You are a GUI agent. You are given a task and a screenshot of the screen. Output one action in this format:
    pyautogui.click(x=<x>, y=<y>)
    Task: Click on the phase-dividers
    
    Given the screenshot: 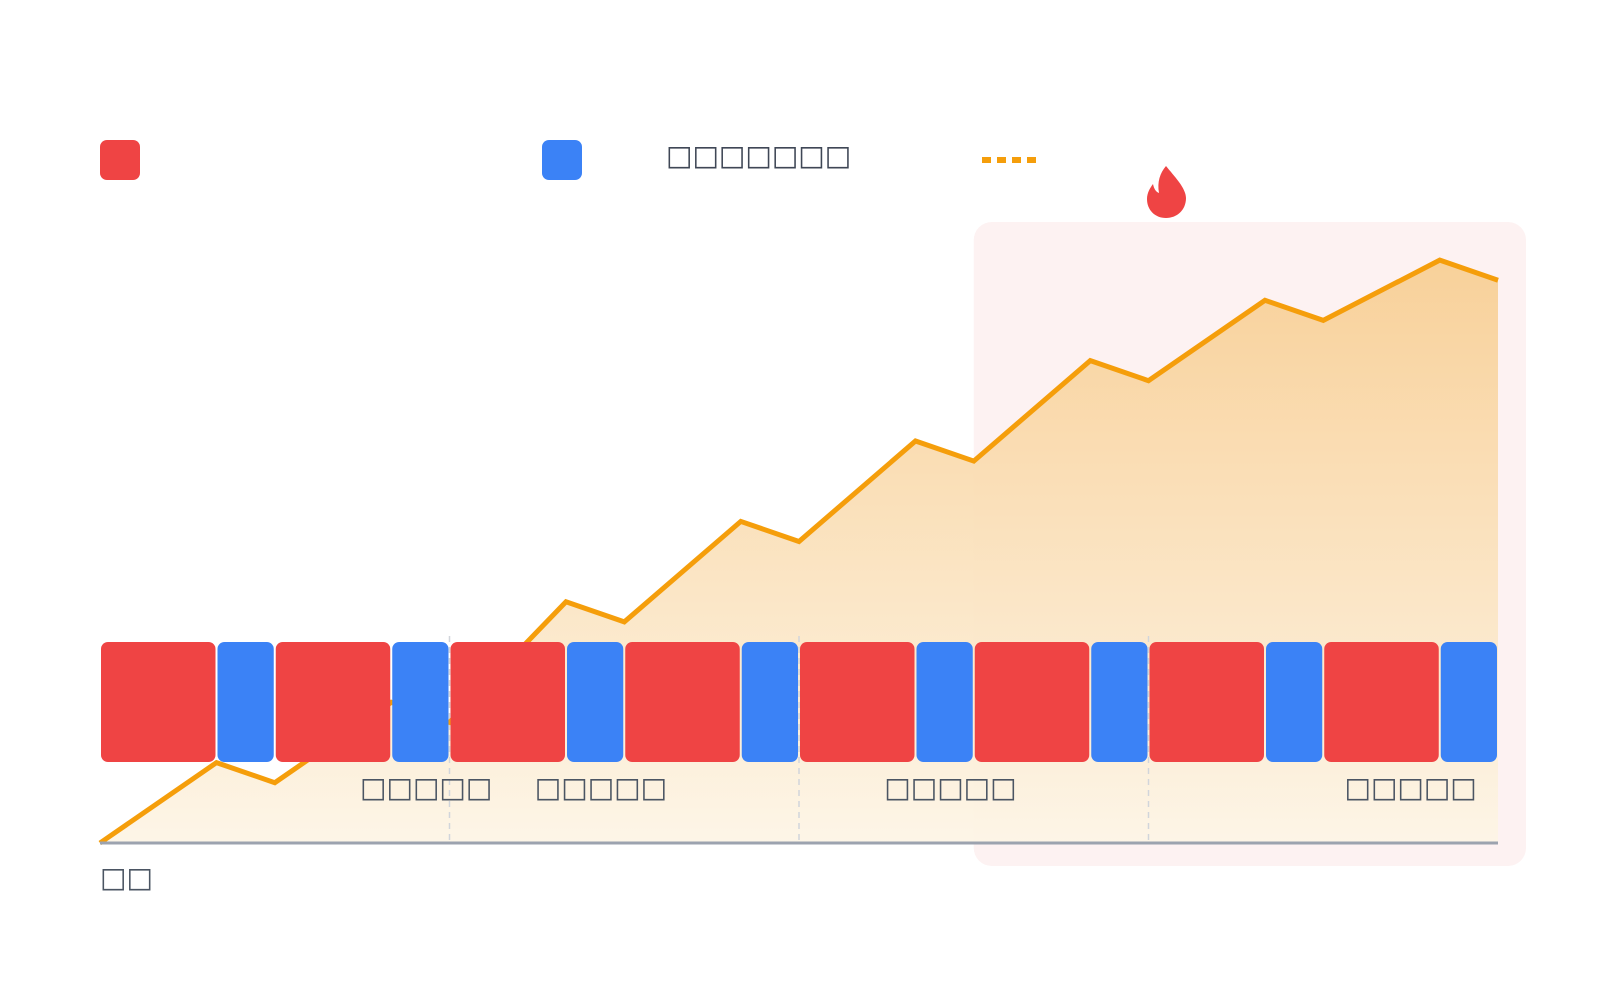 What is the action you would take?
    pyautogui.click(x=799, y=739)
    